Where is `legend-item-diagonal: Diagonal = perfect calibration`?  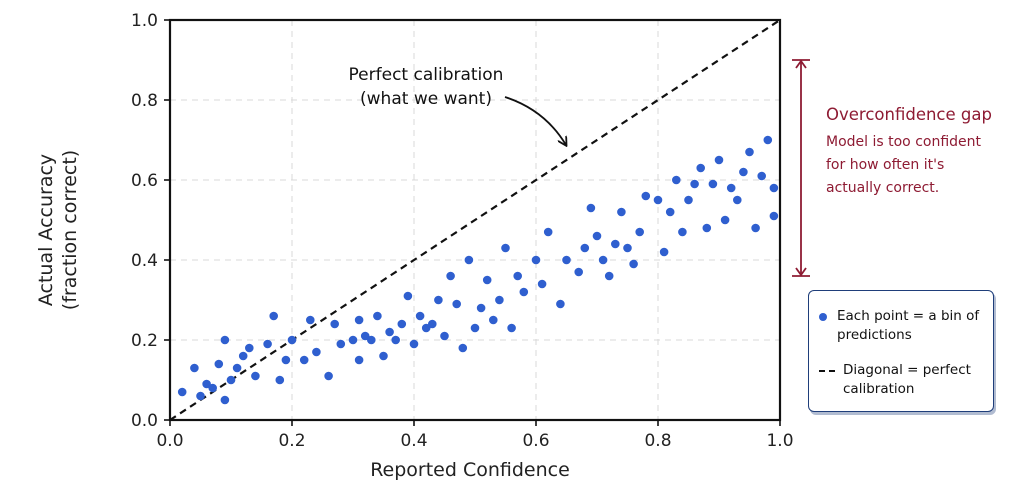
legend-item-diagonal: Diagonal = perfect calibration is located at coordinates (906, 380).